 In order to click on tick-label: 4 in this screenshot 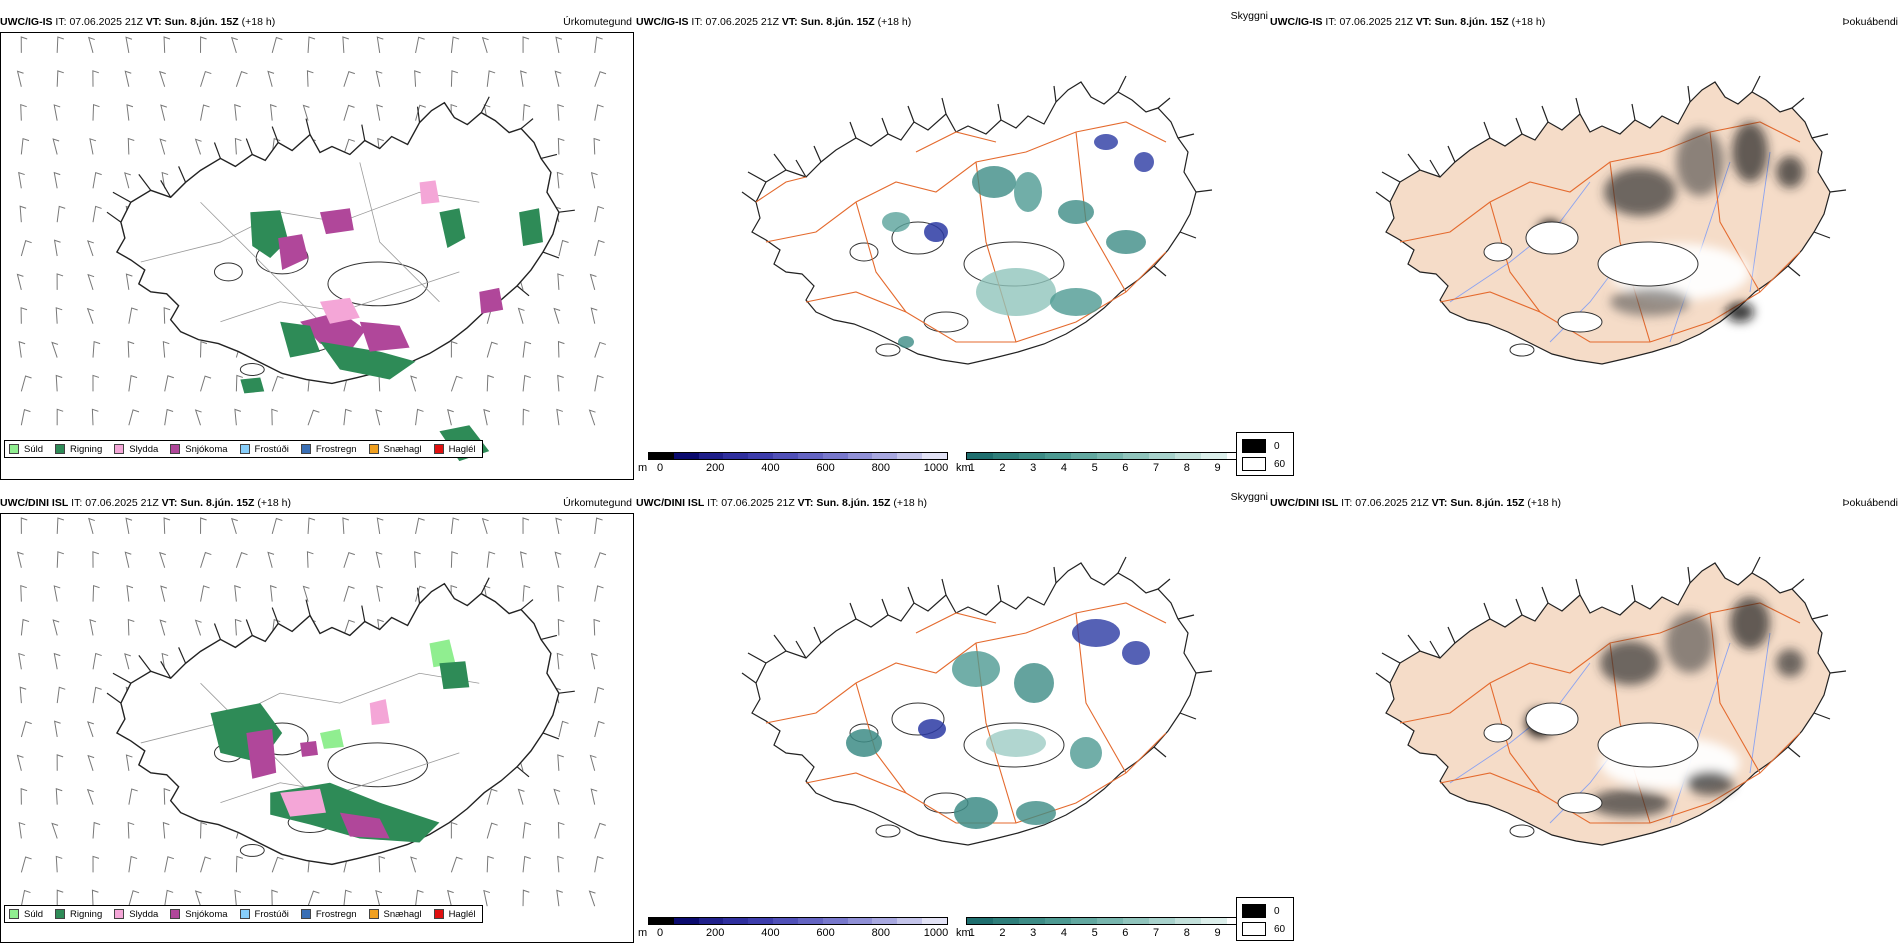, I will do `click(1063, 468)`.